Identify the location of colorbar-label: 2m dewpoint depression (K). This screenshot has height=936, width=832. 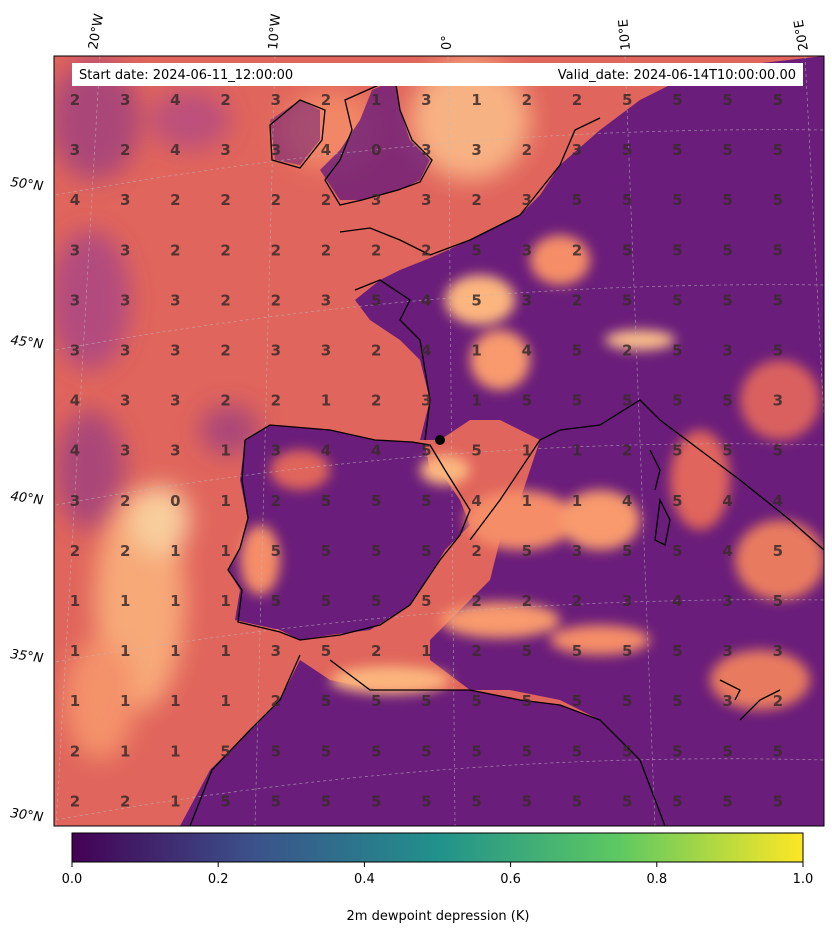
(438, 916).